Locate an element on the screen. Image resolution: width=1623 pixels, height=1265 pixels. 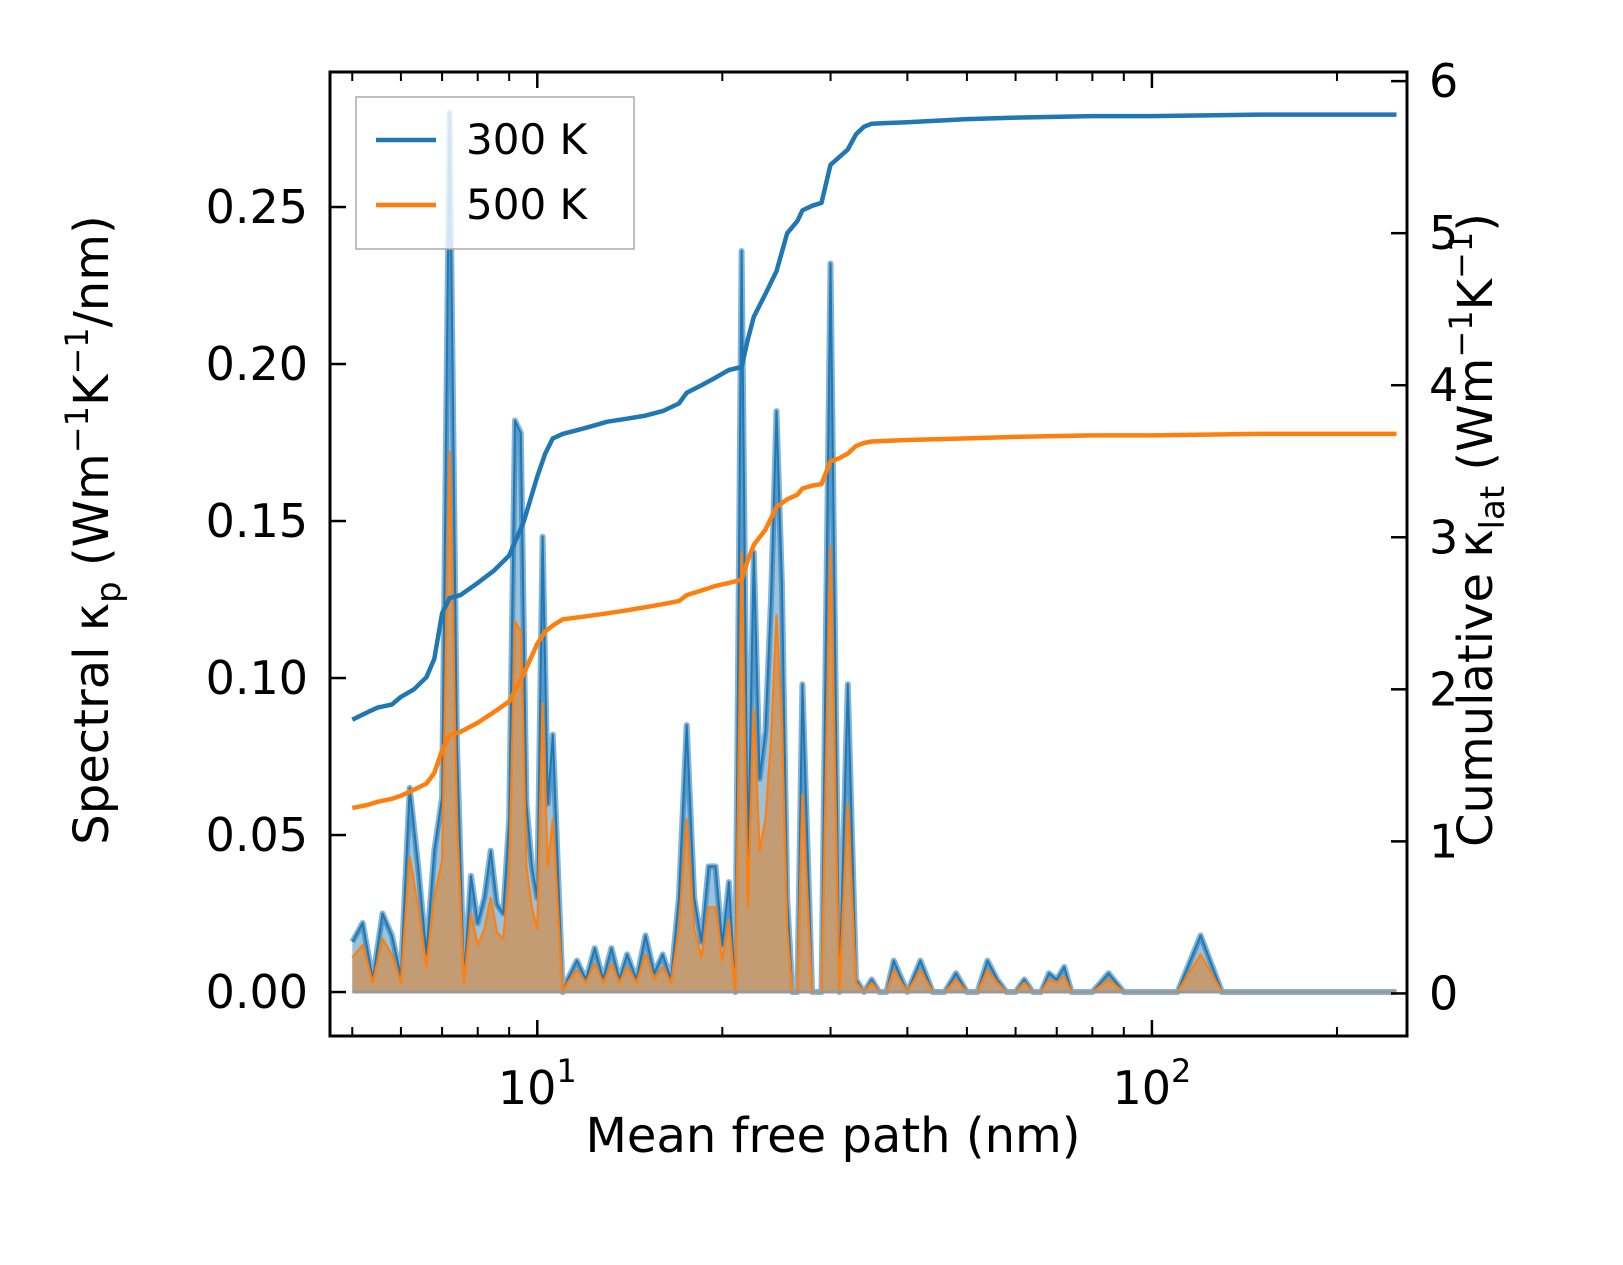
y-right-tick-label: 1 is located at coordinates (1443, 841).